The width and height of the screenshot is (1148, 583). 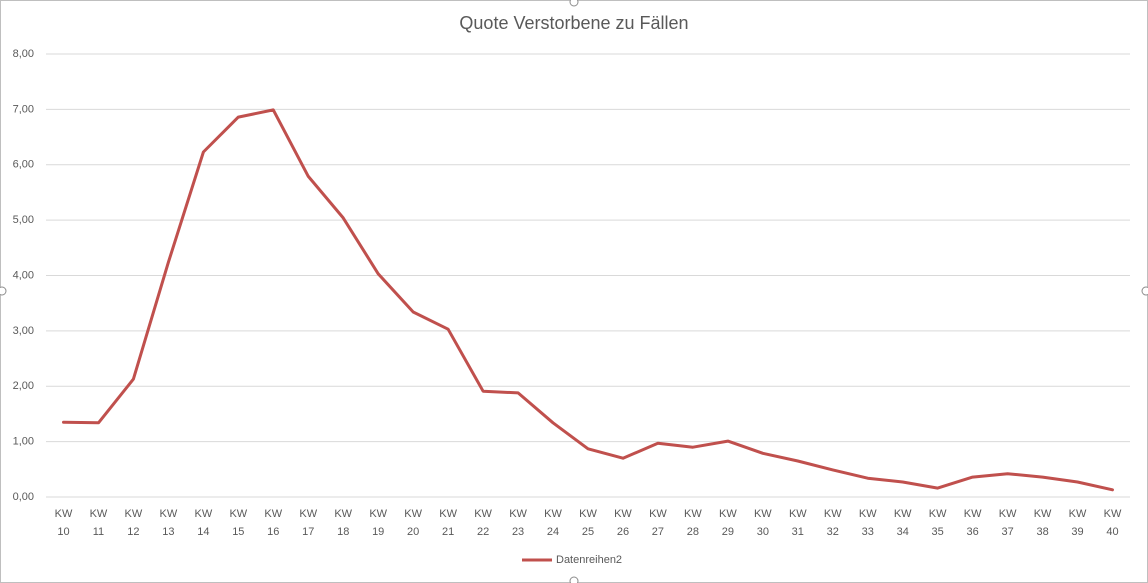 I want to click on x-tick-label: KW 19, so click(x=378, y=523).